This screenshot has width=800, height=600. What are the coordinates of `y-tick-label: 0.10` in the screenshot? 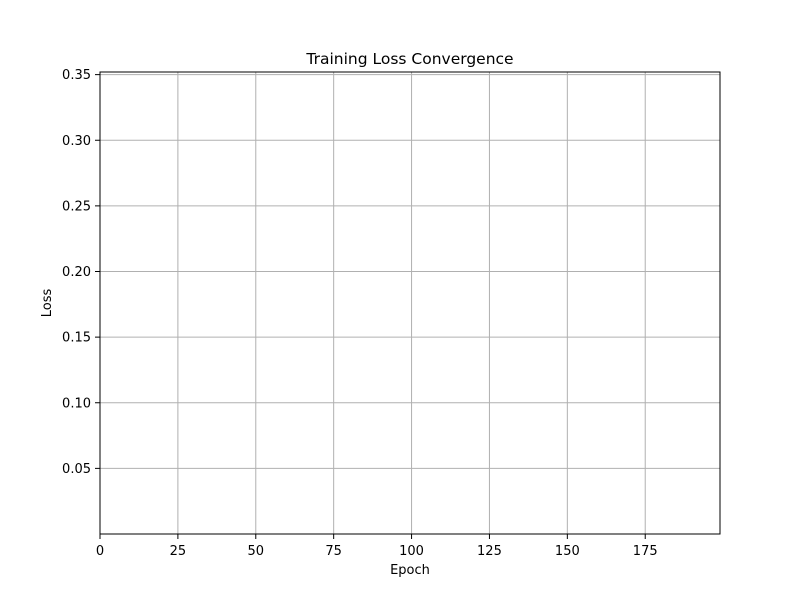 It's located at (76, 403).